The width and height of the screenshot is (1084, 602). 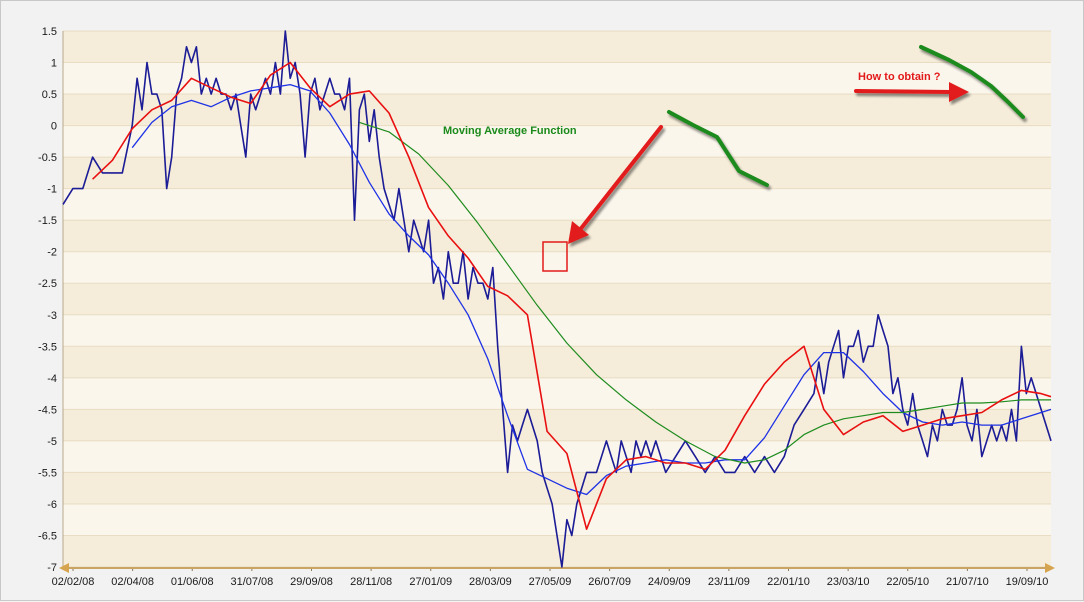 I want to click on y-tick-label: -6.5, so click(x=47, y=536).